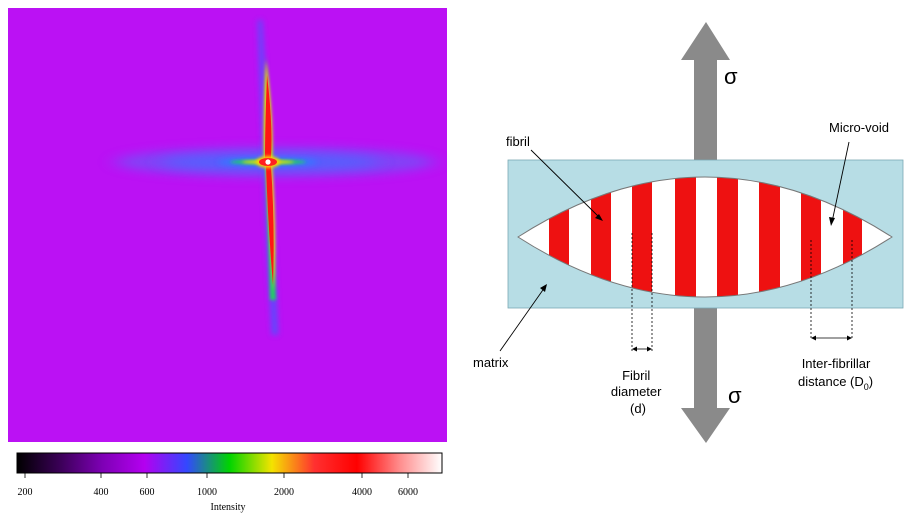 This screenshot has width=909, height=513. What do you see at coordinates (408, 492) in the screenshot?
I see `colorbar-tick-label: 6000` at bounding box center [408, 492].